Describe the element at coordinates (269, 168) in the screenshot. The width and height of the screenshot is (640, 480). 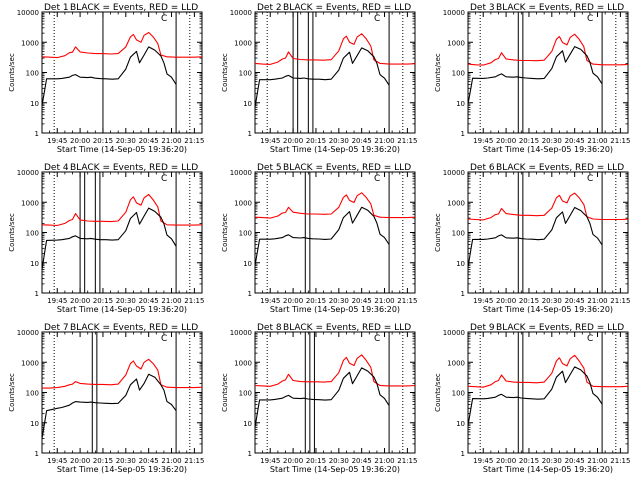
I see `panel-title: Det 5` at that location.